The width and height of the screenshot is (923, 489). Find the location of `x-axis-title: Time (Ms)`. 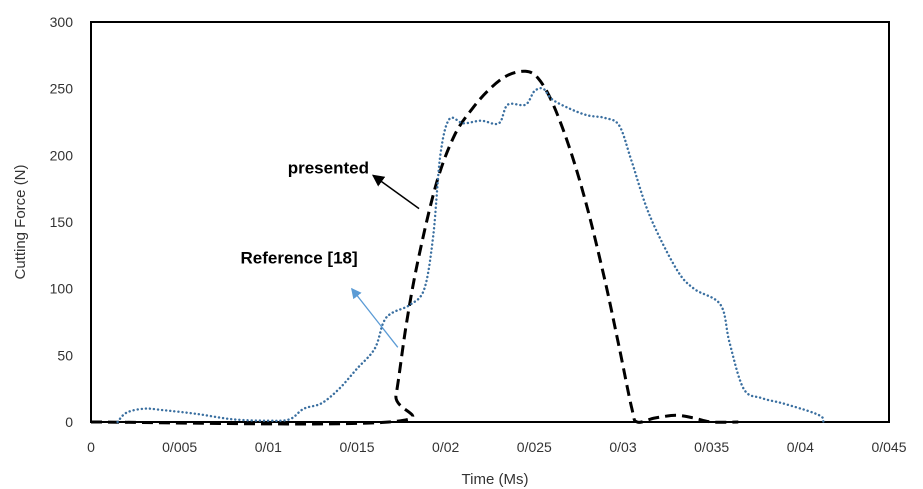

x-axis-title: Time (Ms) is located at coordinates (495, 479).